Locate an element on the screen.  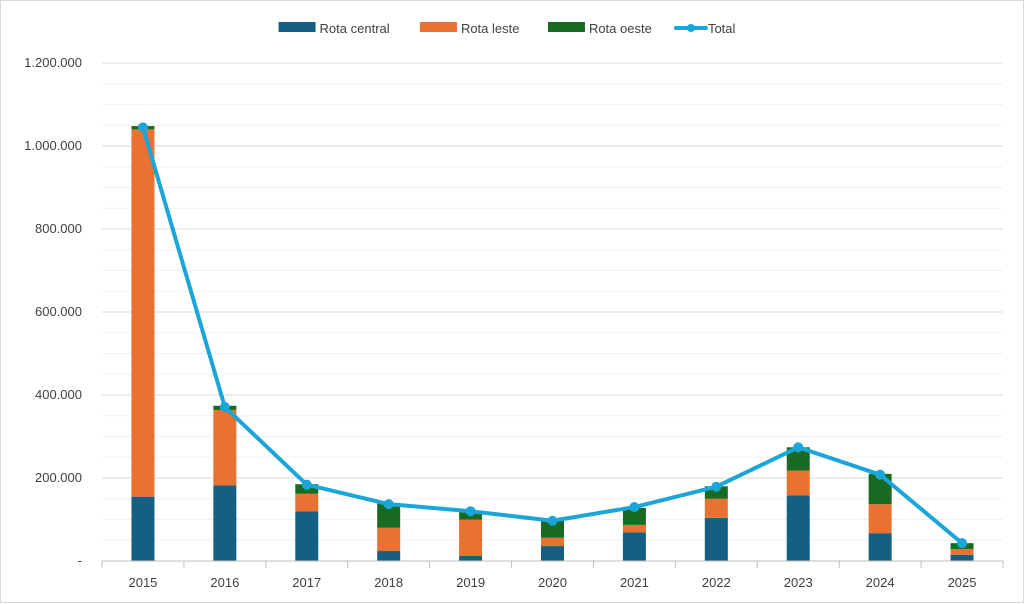
x-tick-label: 2021 is located at coordinates (634, 582).